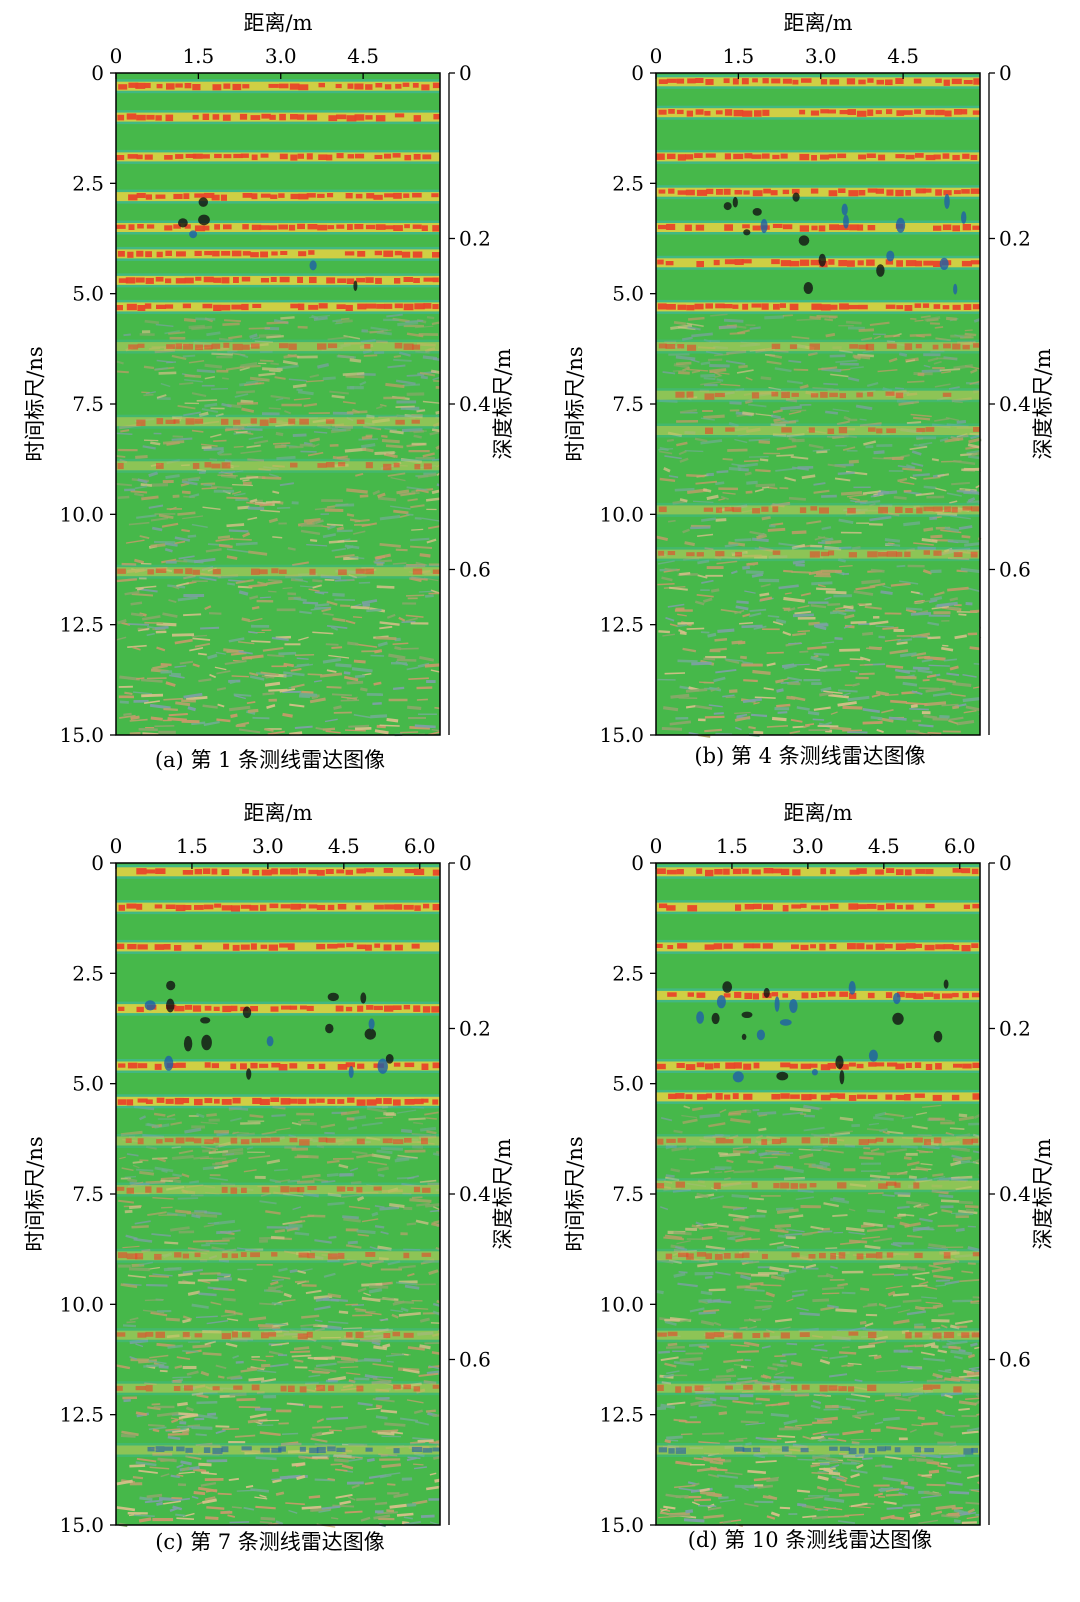  Describe the element at coordinates (81, 1415) in the screenshot. I see `y-tick-label: 12.5` at that location.